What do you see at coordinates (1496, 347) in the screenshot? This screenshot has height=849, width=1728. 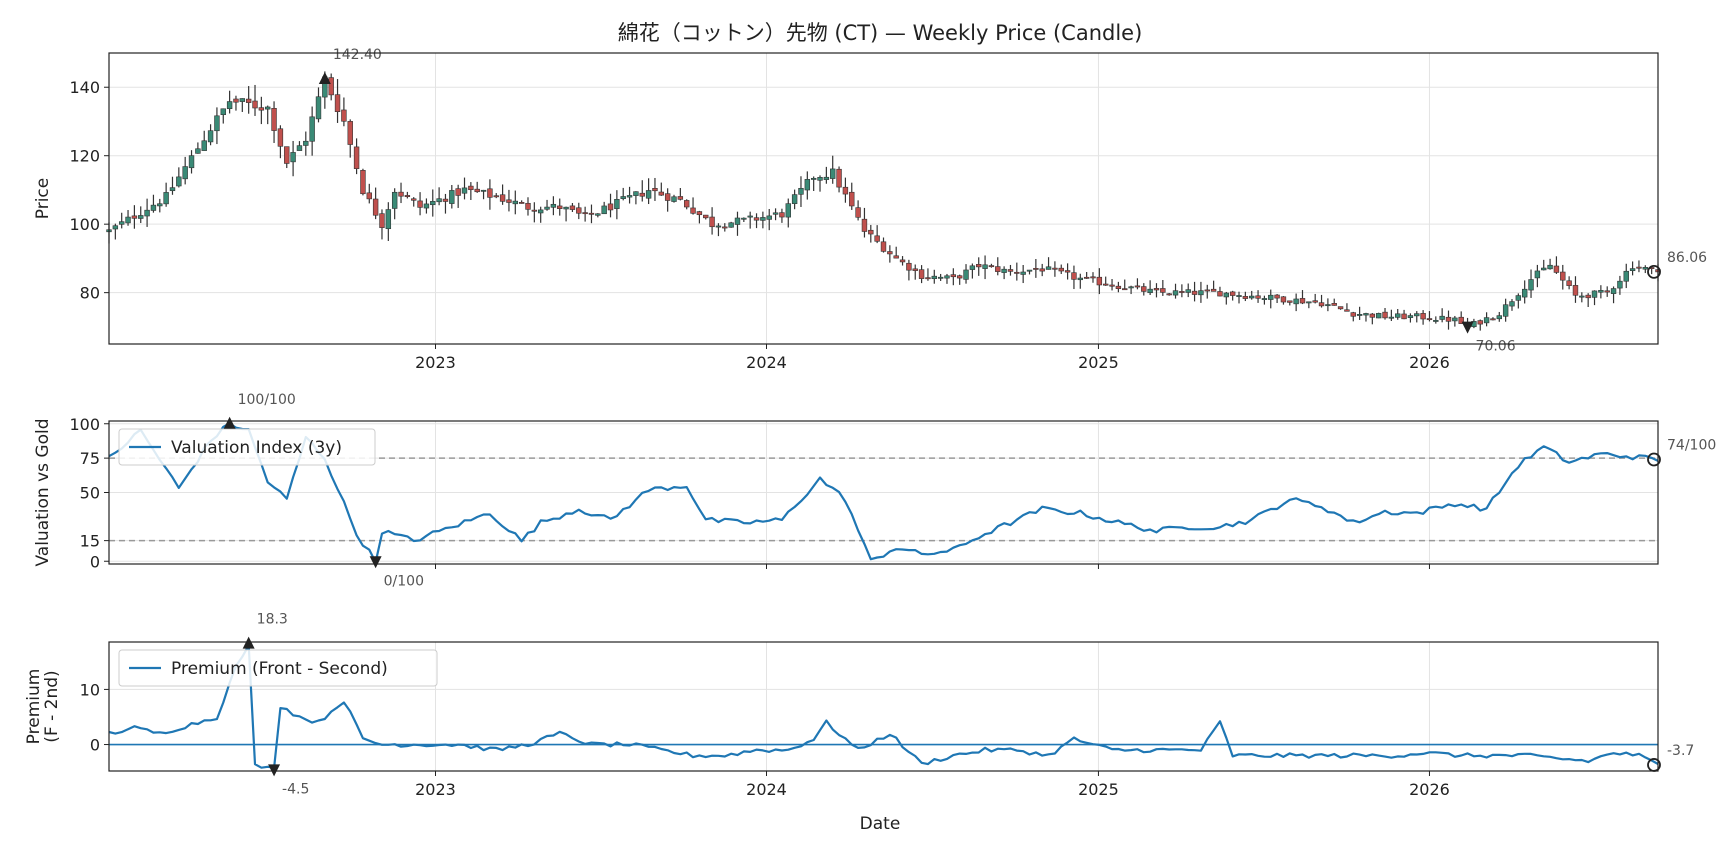 I see `min-annotation: 70.06` at bounding box center [1496, 347].